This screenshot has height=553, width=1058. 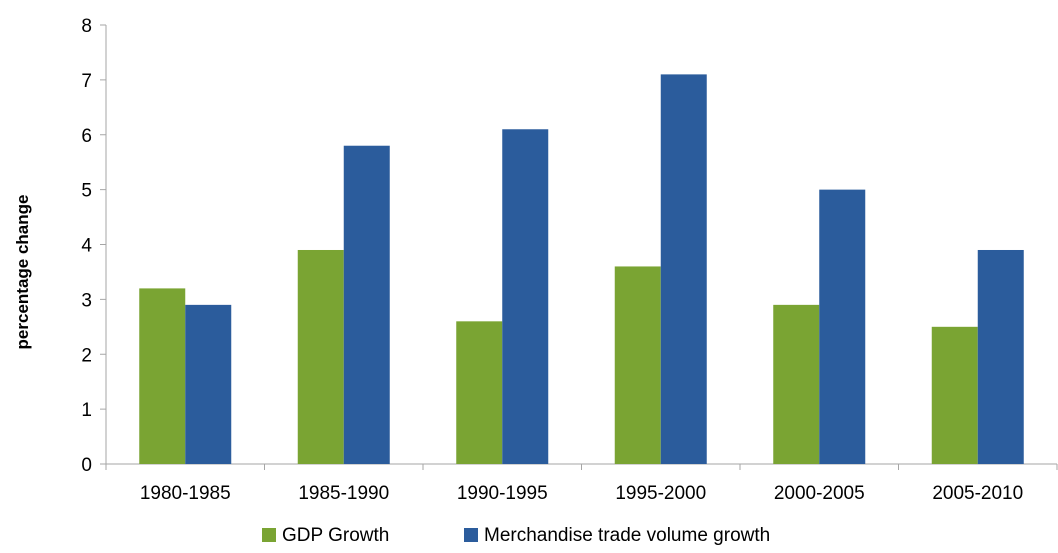 I want to click on x-tick-label: 2000-2005, so click(x=819, y=493).